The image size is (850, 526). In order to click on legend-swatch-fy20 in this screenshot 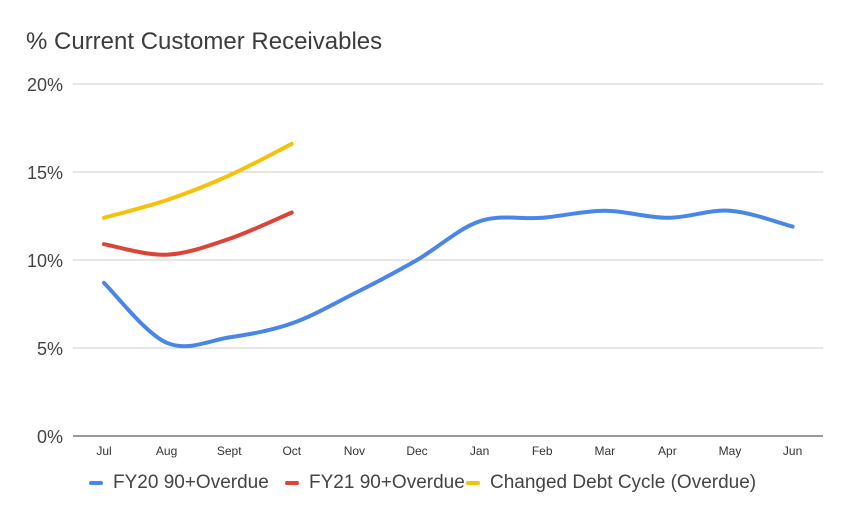, I will do `click(96, 483)`.